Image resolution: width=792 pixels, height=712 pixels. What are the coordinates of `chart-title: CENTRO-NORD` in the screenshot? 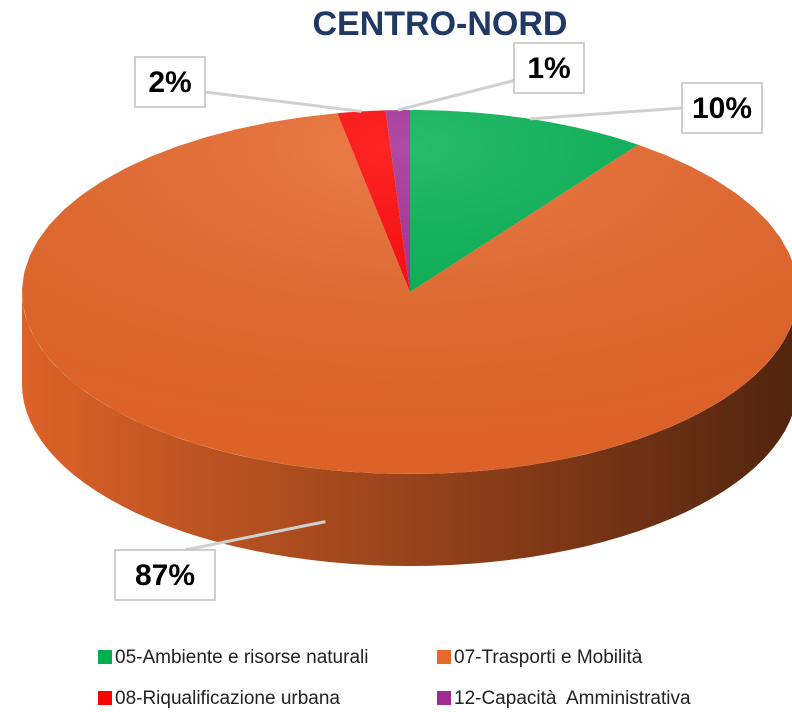 It's located at (440, 24).